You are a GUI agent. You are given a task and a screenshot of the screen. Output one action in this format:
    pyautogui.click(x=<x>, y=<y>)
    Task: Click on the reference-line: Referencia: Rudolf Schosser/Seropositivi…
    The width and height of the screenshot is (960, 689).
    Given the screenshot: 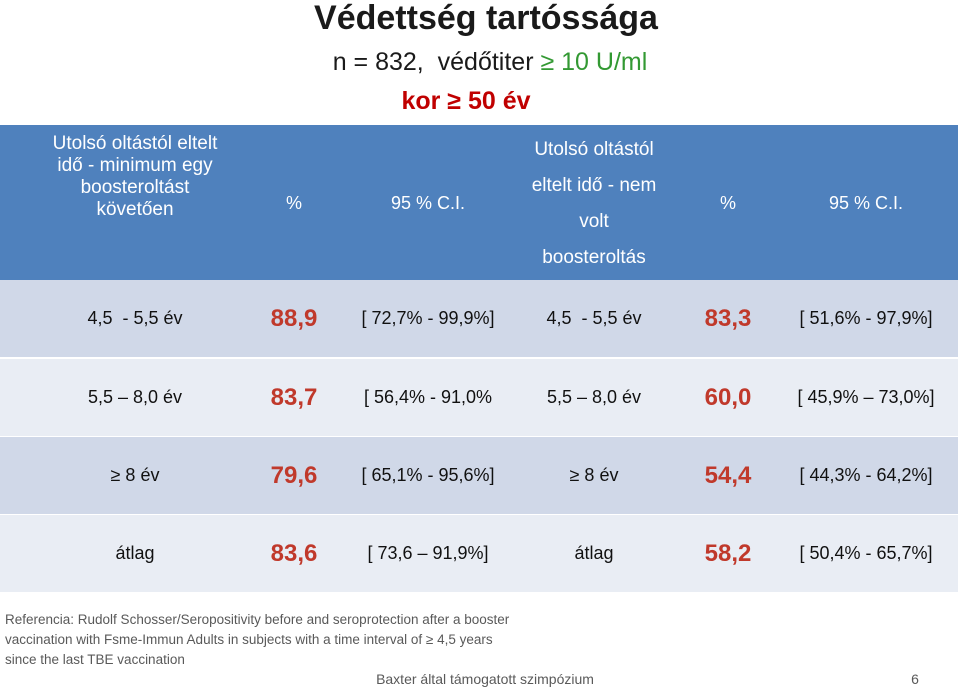 What is the action you would take?
    pyautogui.click(x=257, y=619)
    